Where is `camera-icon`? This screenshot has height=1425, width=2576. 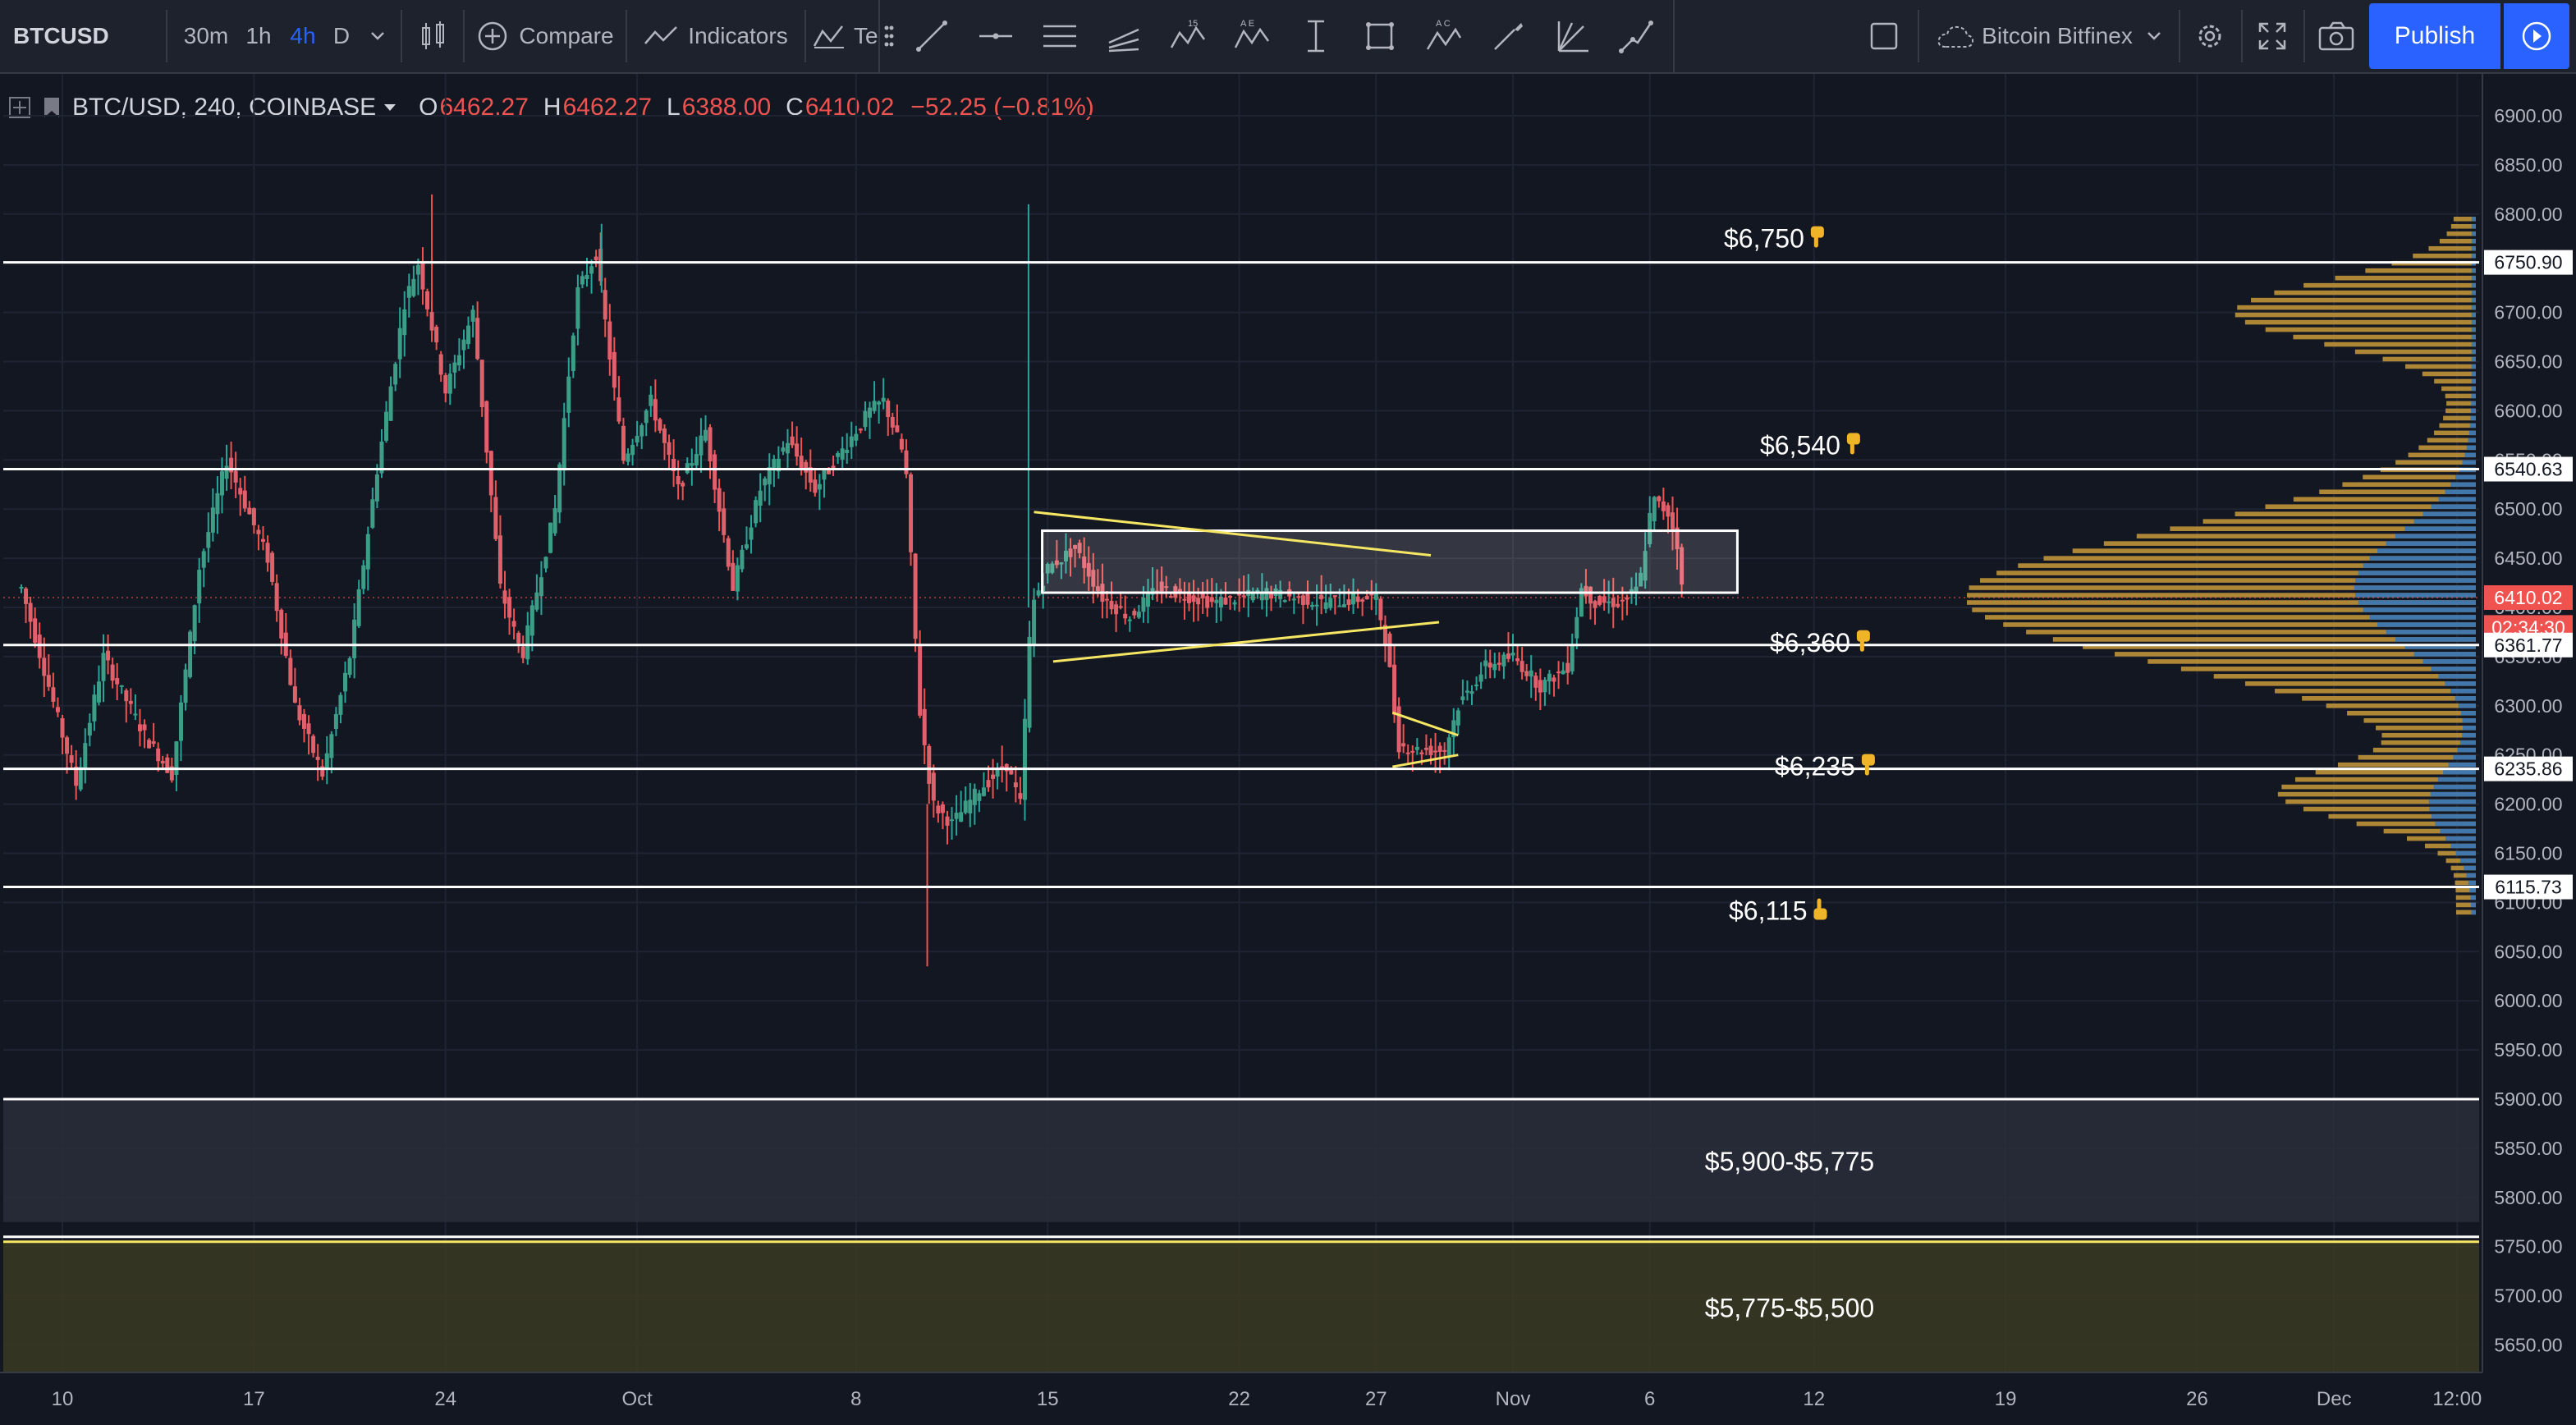 camera-icon is located at coordinates (2336, 36).